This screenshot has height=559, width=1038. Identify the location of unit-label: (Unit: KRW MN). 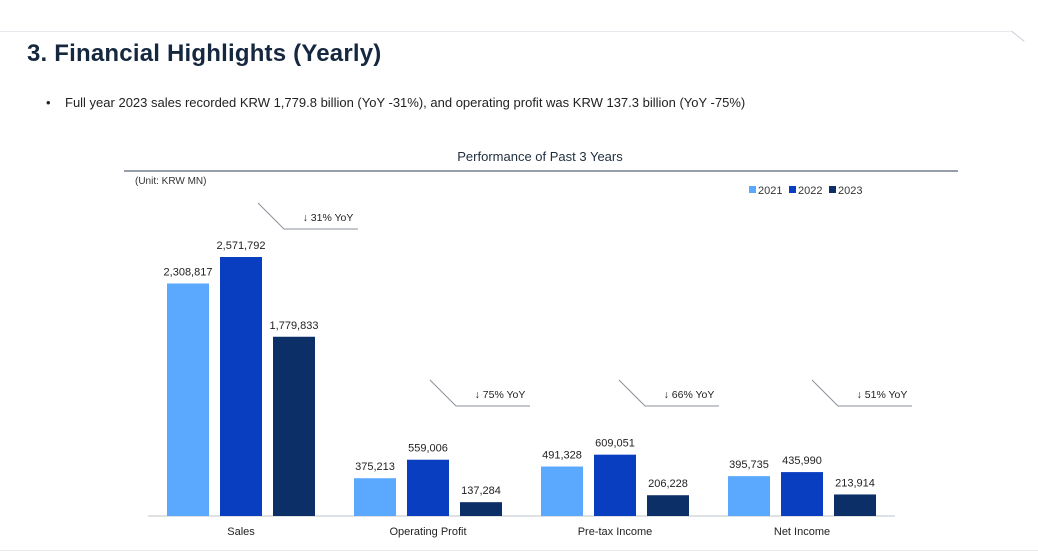
(170, 181).